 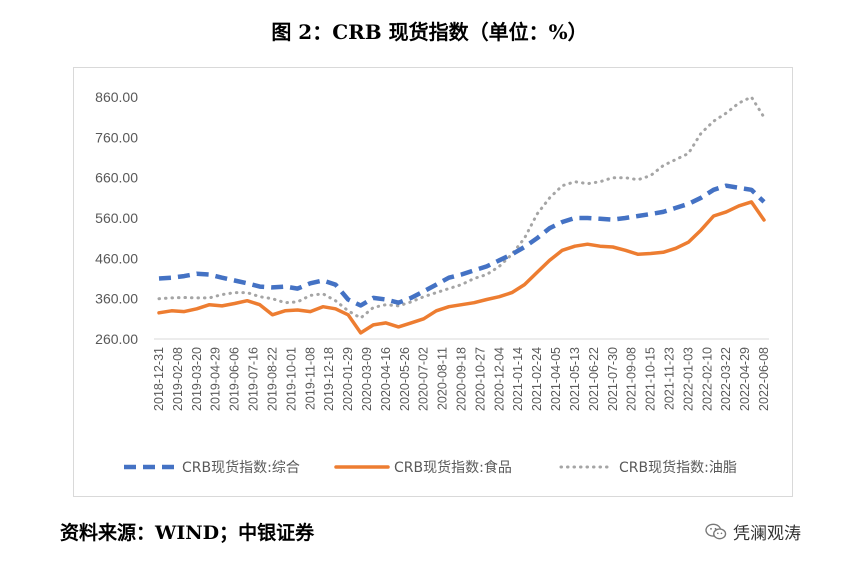 What do you see at coordinates (116, 299) in the screenshot?
I see `y-tick-label: 360.00` at bounding box center [116, 299].